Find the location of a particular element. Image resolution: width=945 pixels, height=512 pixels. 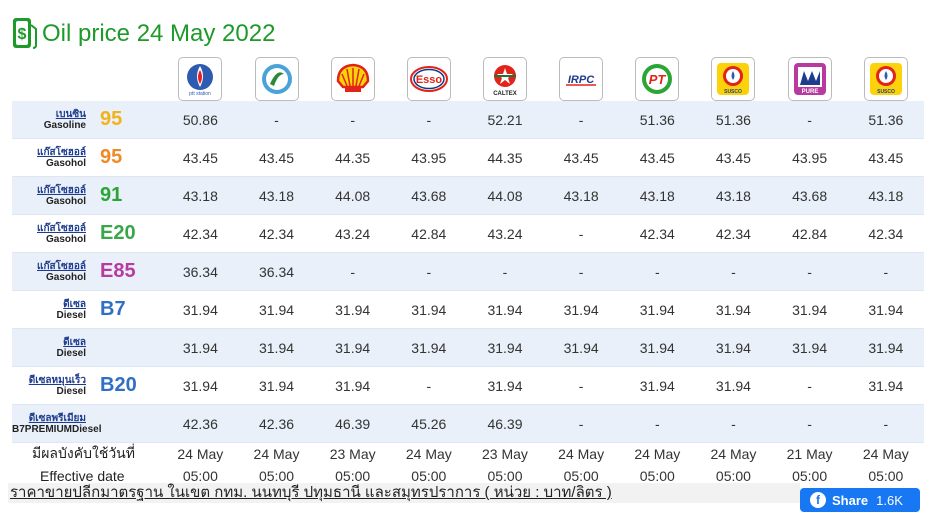

irpc-logo-icon: IRPC is located at coordinates (581, 78).